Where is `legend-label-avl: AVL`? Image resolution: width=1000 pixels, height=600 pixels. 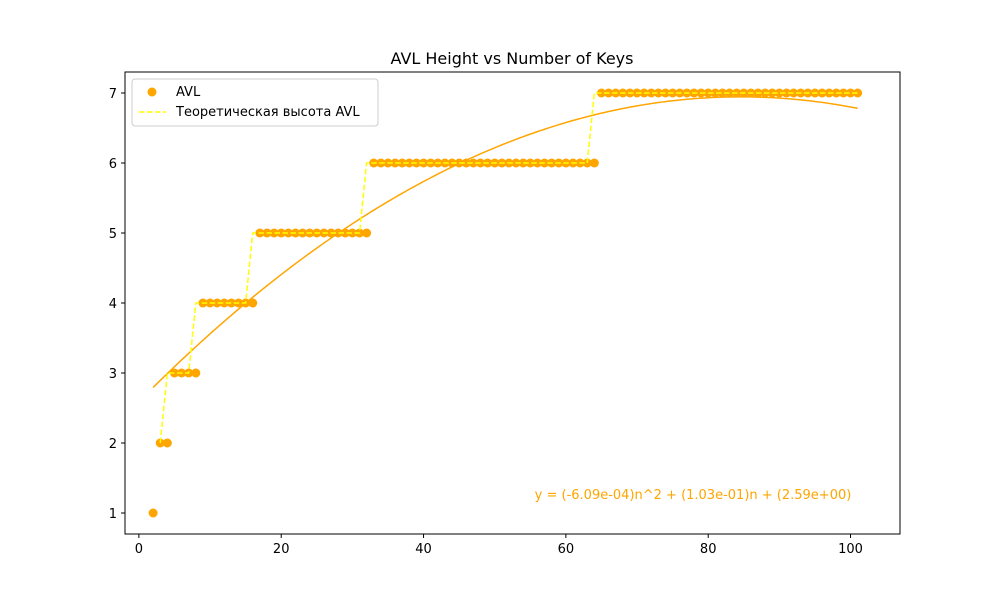
legend-label-avl: AVL is located at coordinates (188, 92).